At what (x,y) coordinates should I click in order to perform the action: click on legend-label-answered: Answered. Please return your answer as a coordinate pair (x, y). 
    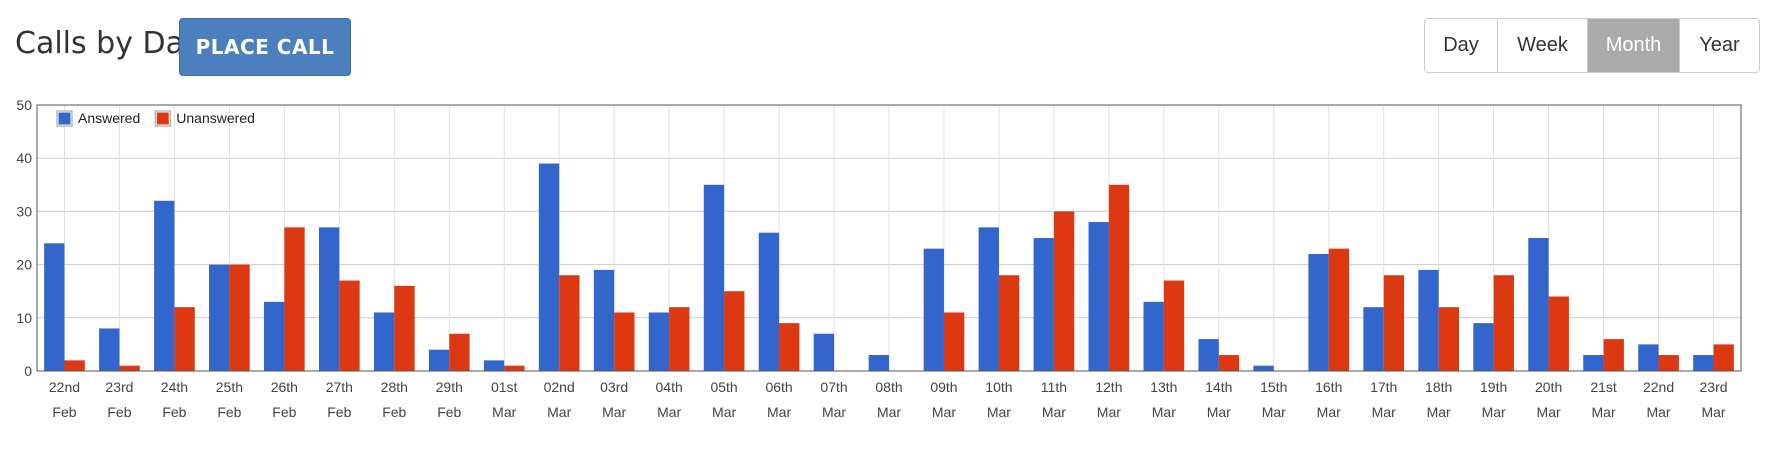
    Looking at the image, I should click on (109, 118).